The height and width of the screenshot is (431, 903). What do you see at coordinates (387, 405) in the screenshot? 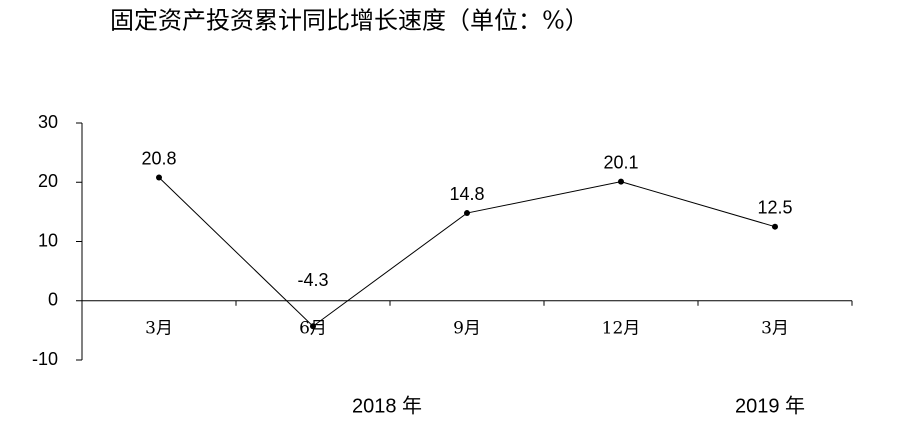
I see `year-label: 2018 年` at bounding box center [387, 405].